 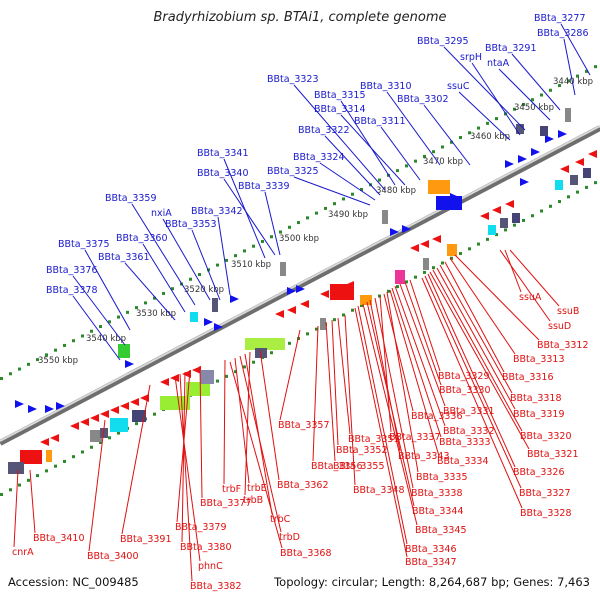 I want to click on forward-gene-label: BBta_3361, so click(x=124, y=257).